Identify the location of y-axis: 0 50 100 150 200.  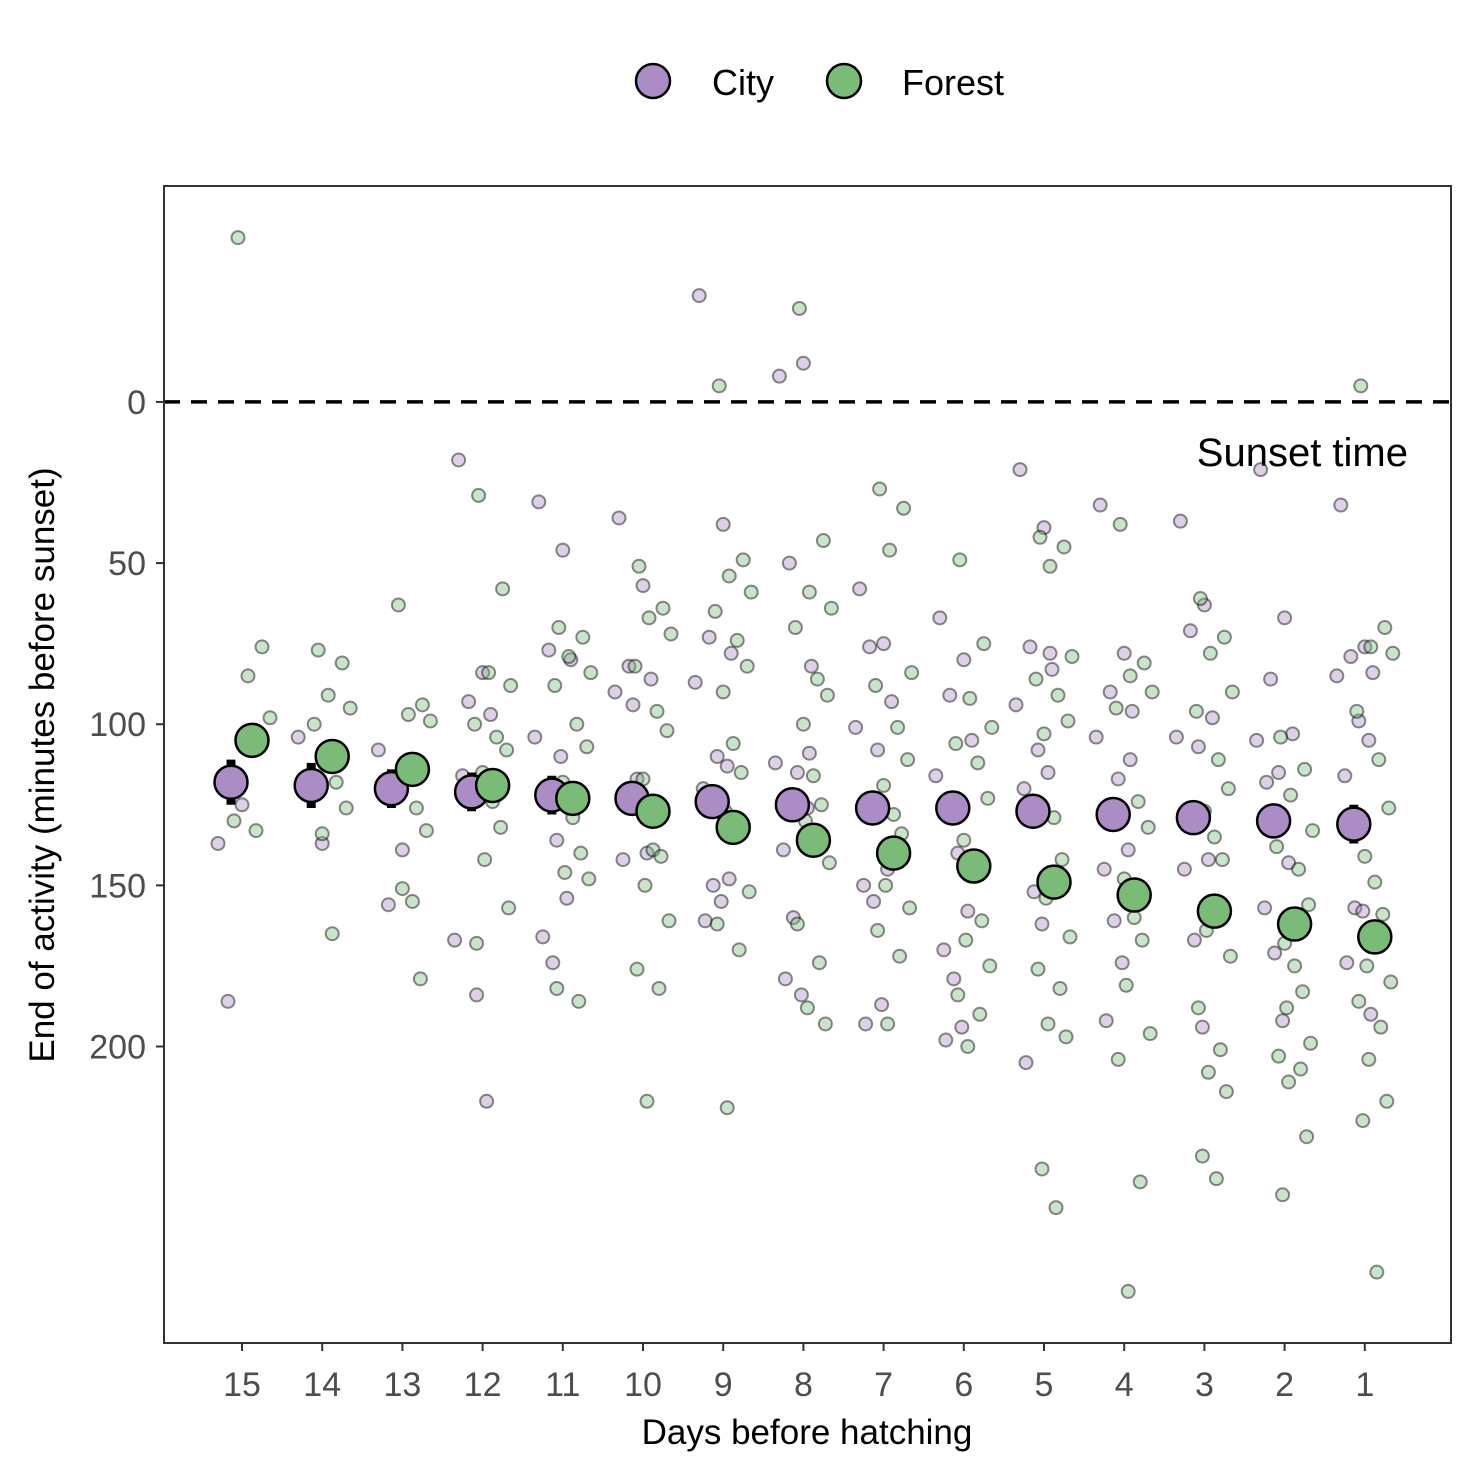
(126, 725).